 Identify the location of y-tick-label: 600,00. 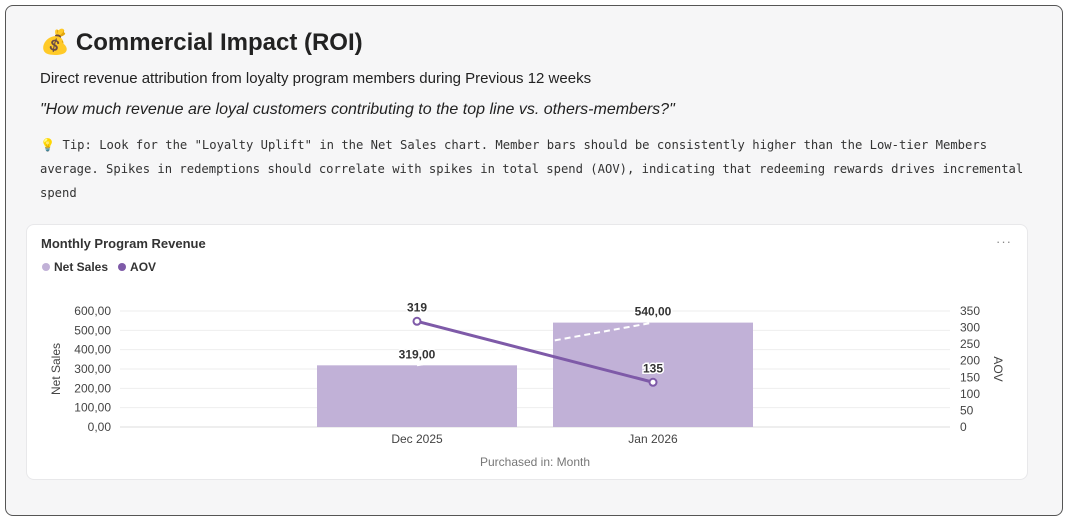
(92, 311).